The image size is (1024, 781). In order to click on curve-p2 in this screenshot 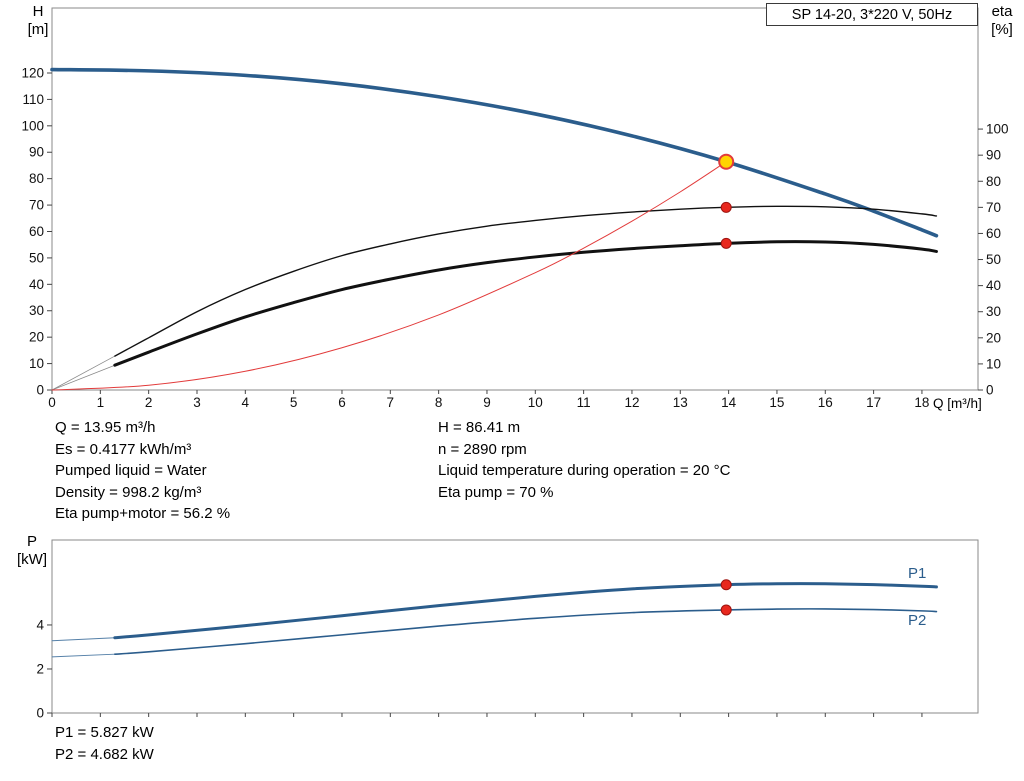, I will do `click(526, 632)`.